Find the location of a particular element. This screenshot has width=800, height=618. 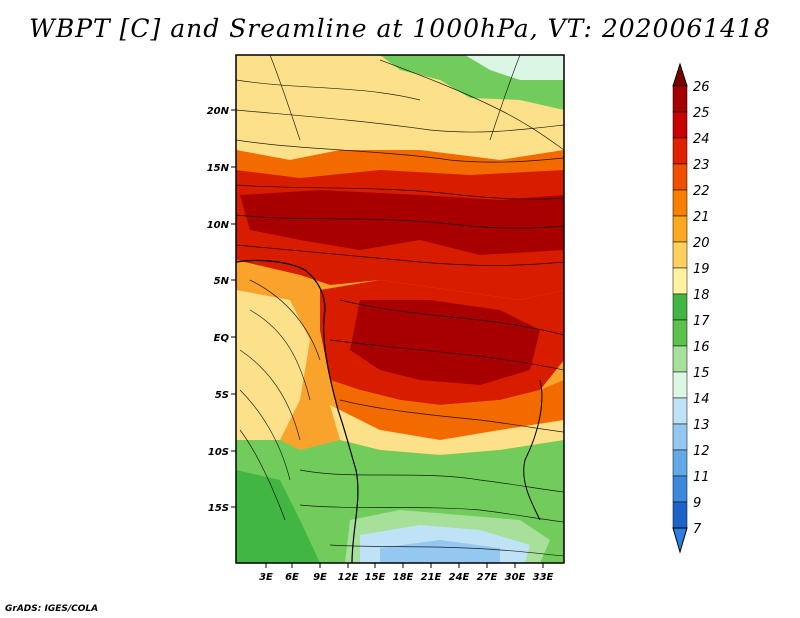

lat-tick-label: 15N is located at coordinates (218, 168).